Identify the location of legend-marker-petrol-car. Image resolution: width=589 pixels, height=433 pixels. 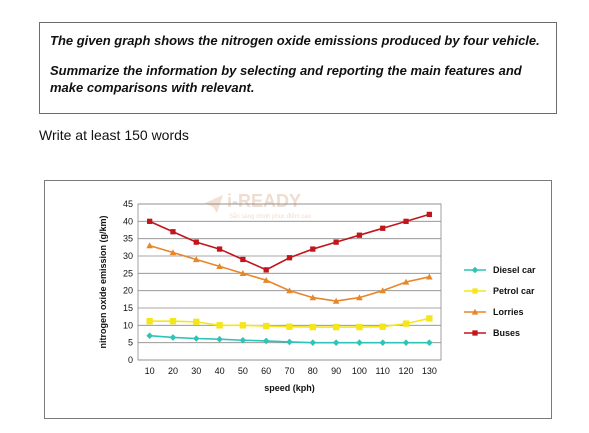
(475, 291).